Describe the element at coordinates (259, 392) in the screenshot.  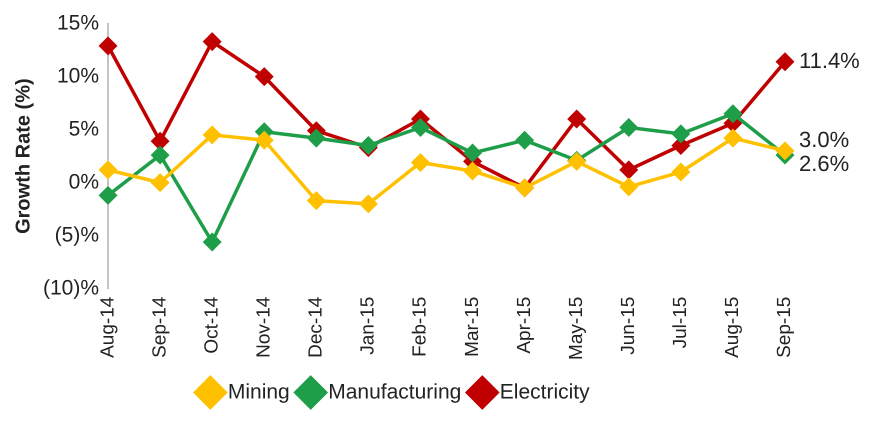
I see `legend-label: Mining` at that location.